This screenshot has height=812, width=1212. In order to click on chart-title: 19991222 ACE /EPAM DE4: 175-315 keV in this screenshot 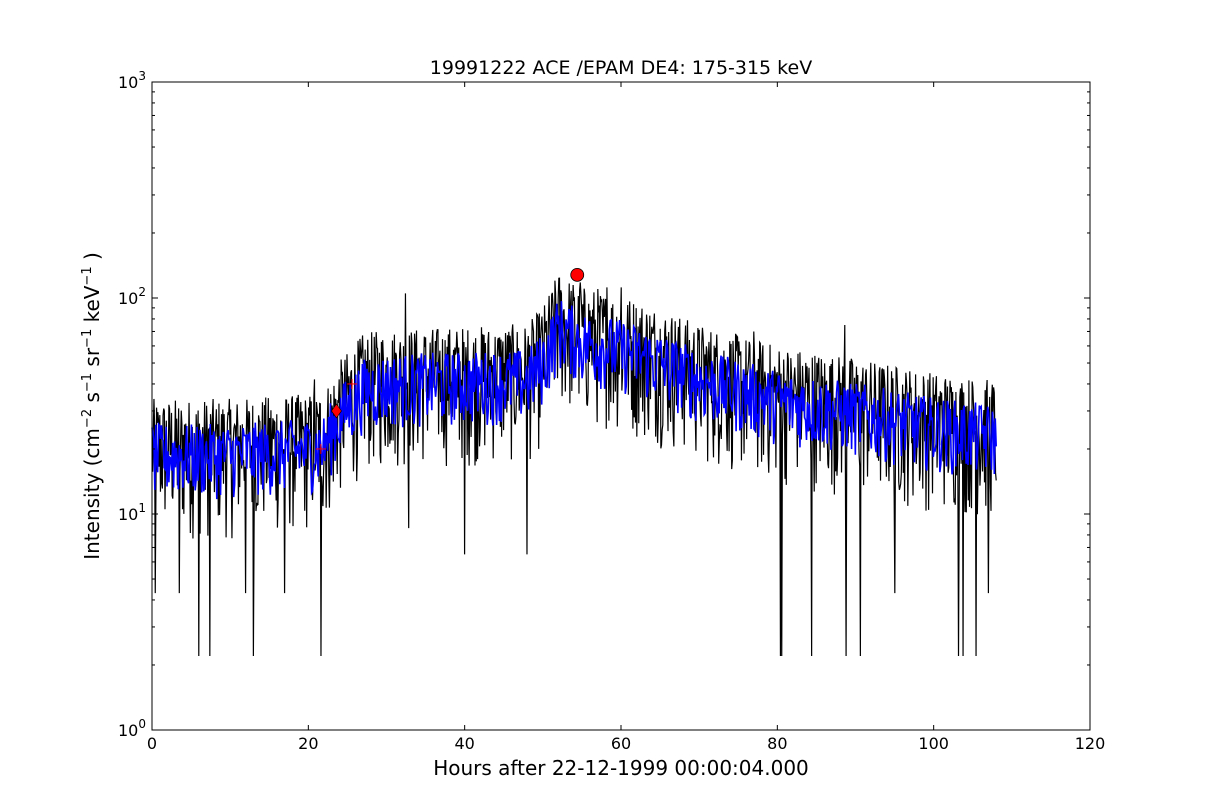, I will do `click(621, 68)`.